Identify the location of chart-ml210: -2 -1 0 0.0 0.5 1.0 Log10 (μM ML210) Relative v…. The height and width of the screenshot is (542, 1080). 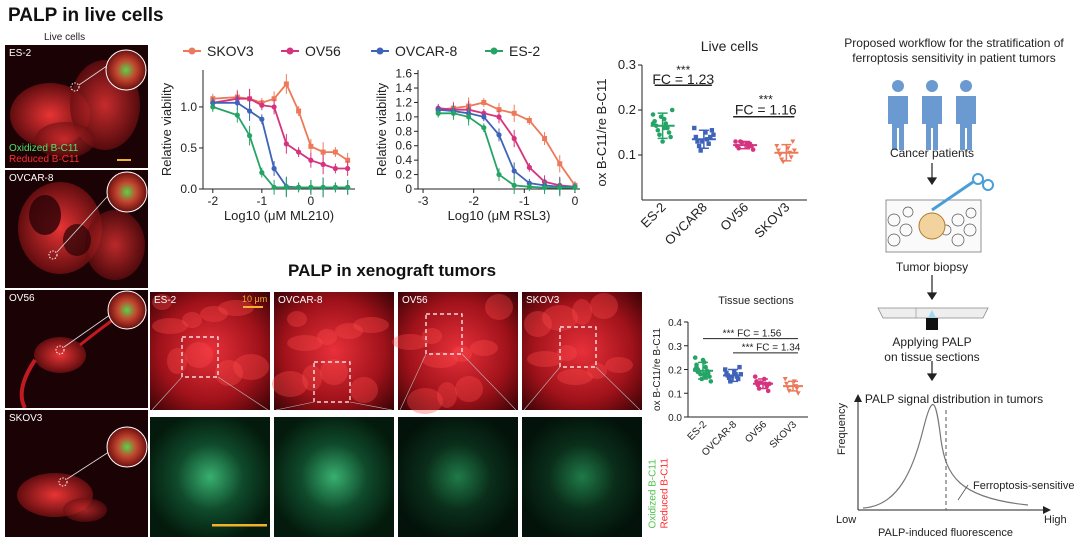
(257, 146).